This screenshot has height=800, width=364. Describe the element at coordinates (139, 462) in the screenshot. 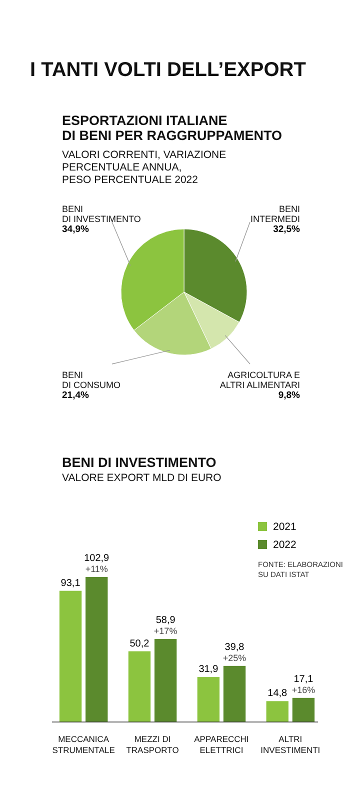

I see `chart-title: BENI DI INVESTIMENTO` at that location.